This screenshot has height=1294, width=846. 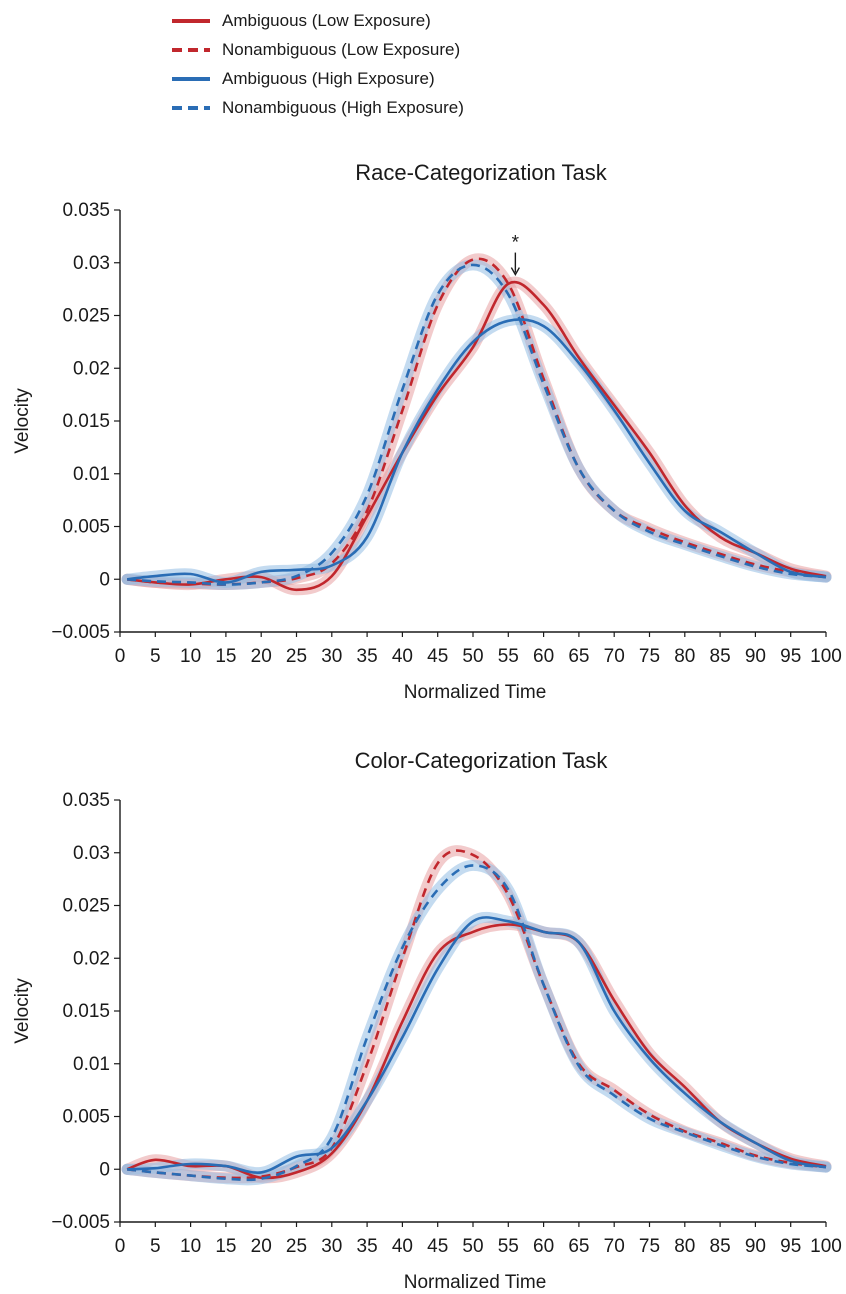 I want to click on legend-label: Ambiguous (High Exposure), so click(x=328, y=78).